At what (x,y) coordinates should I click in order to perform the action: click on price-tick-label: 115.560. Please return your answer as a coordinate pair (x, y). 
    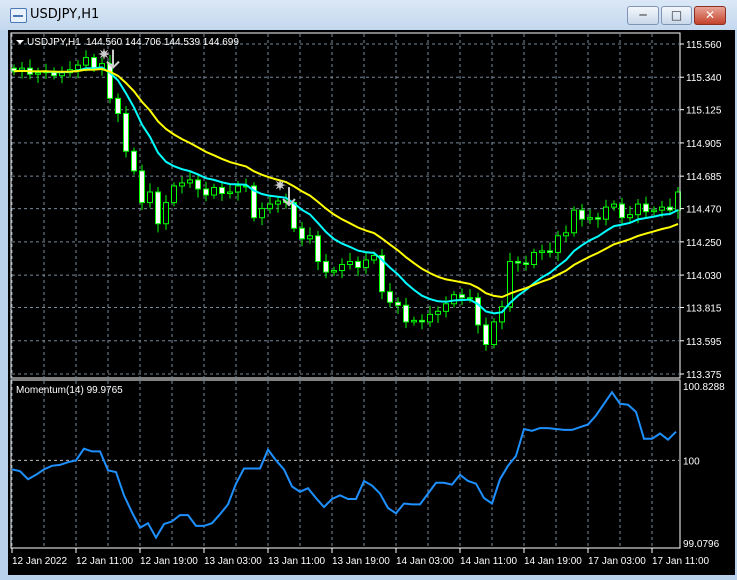
    Looking at the image, I should click on (704, 45).